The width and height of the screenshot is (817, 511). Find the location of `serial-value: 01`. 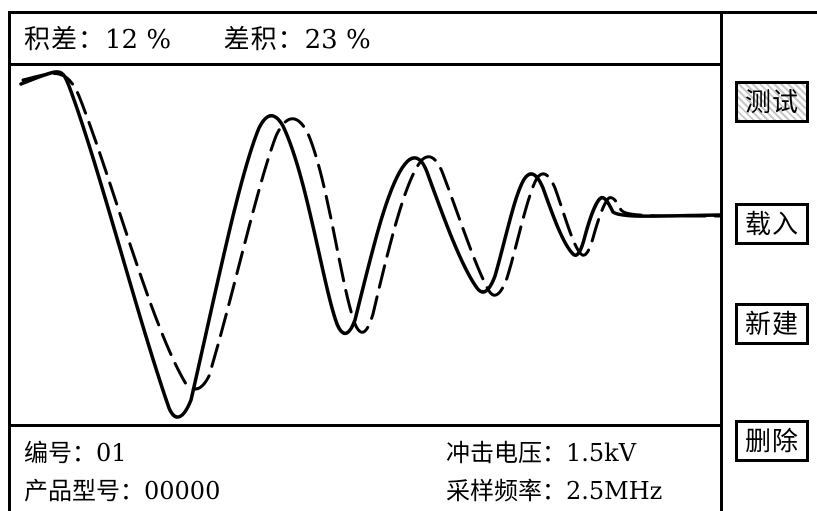

serial-value: 01 is located at coordinates (111, 453).